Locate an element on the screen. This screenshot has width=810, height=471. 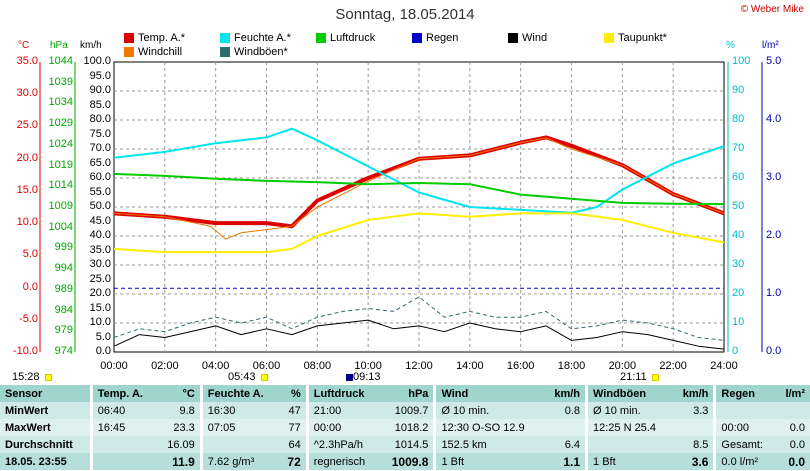
stats-cell: 72 is located at coordinates (294, 461).